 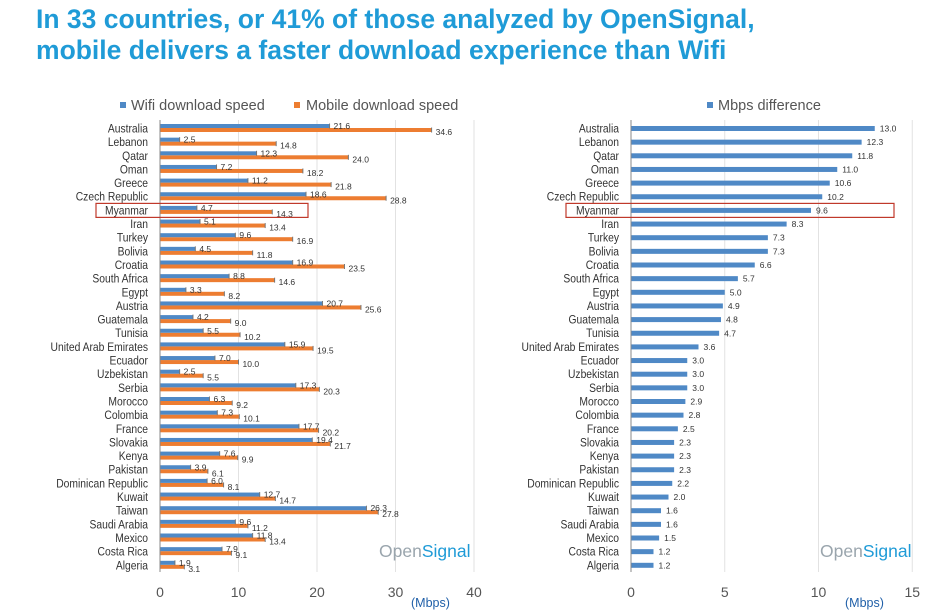 I want to click on highlight-box-myanmar, so click(x=202, y=210).